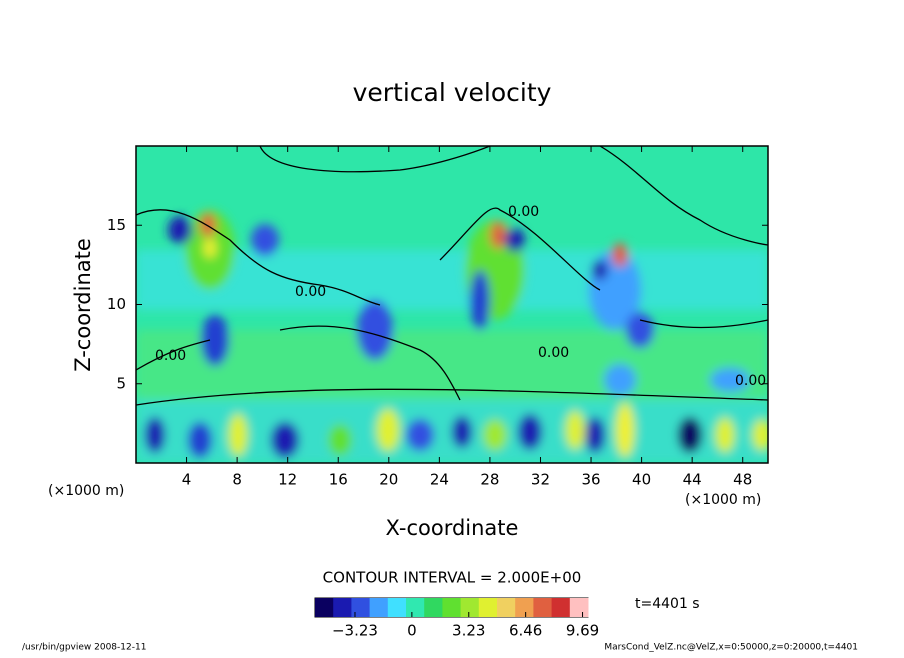 The width and height of the screenshot is (904, 658). Describe the element at coordinates (116, 304) in the screenshot. I see `y-tick-label: 10` at that location.